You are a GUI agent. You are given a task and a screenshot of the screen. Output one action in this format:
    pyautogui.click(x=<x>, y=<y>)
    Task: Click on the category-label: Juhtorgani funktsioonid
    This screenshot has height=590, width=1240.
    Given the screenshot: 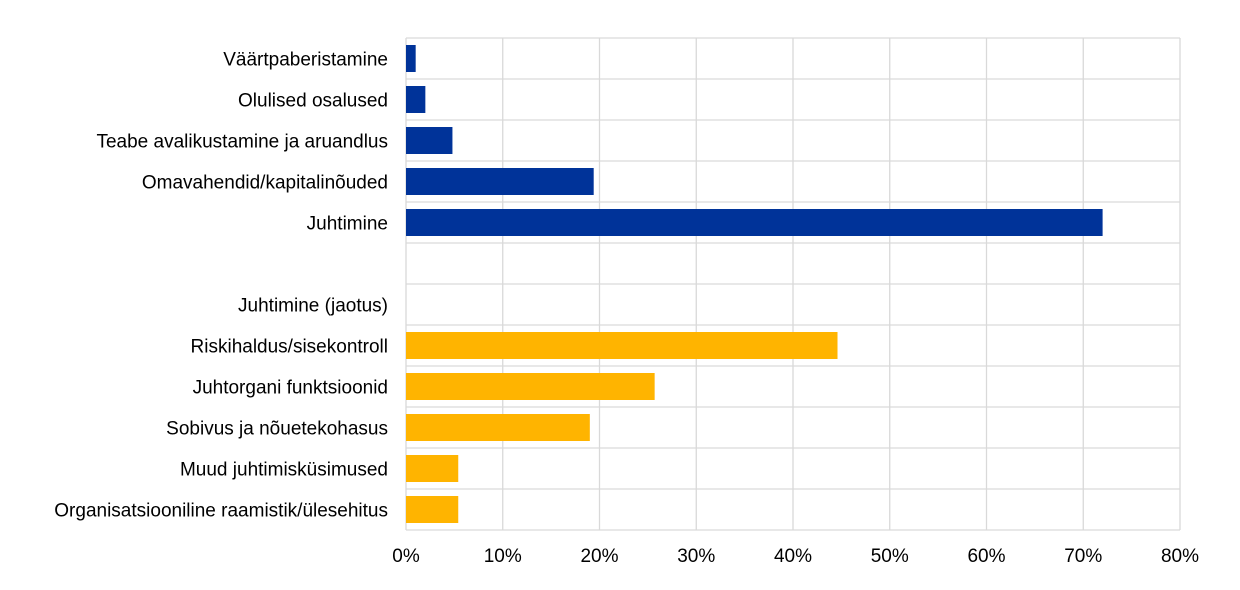 What is the action you would take?
    pyautogui.click(x=290, y=388)
    